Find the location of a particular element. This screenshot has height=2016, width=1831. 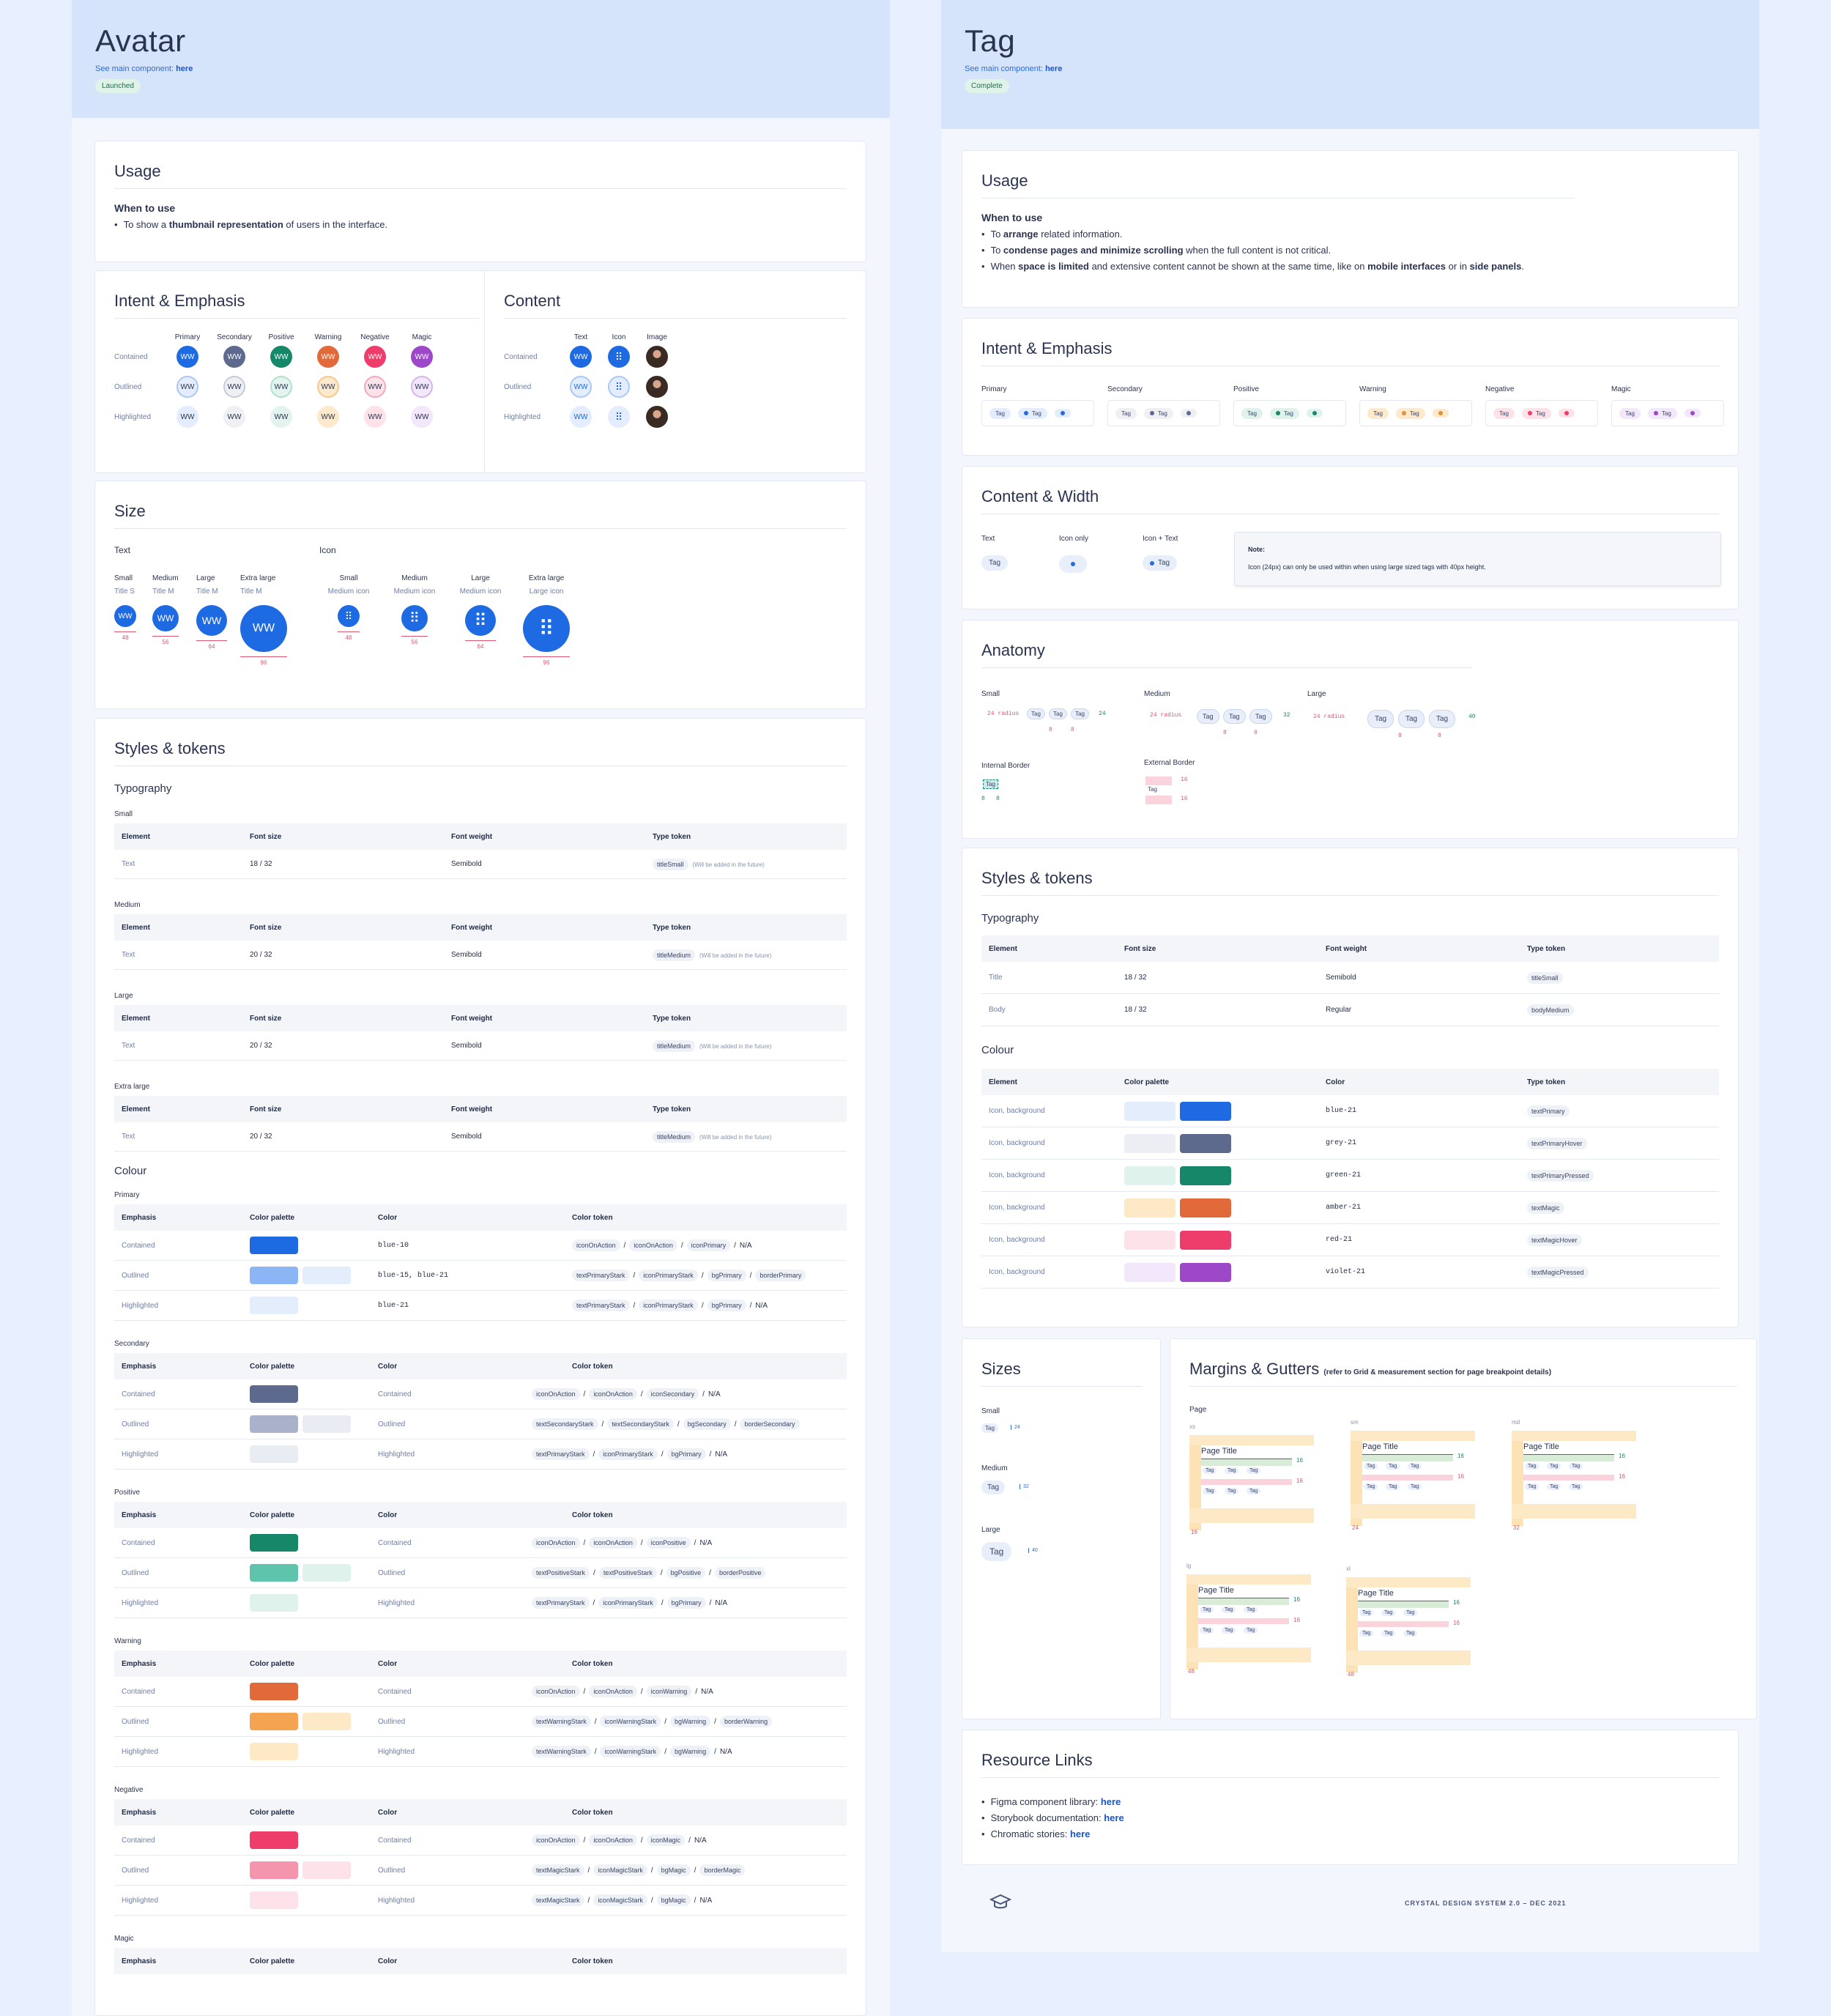

group-name: Secondary is located at coordinates (131, 1344).